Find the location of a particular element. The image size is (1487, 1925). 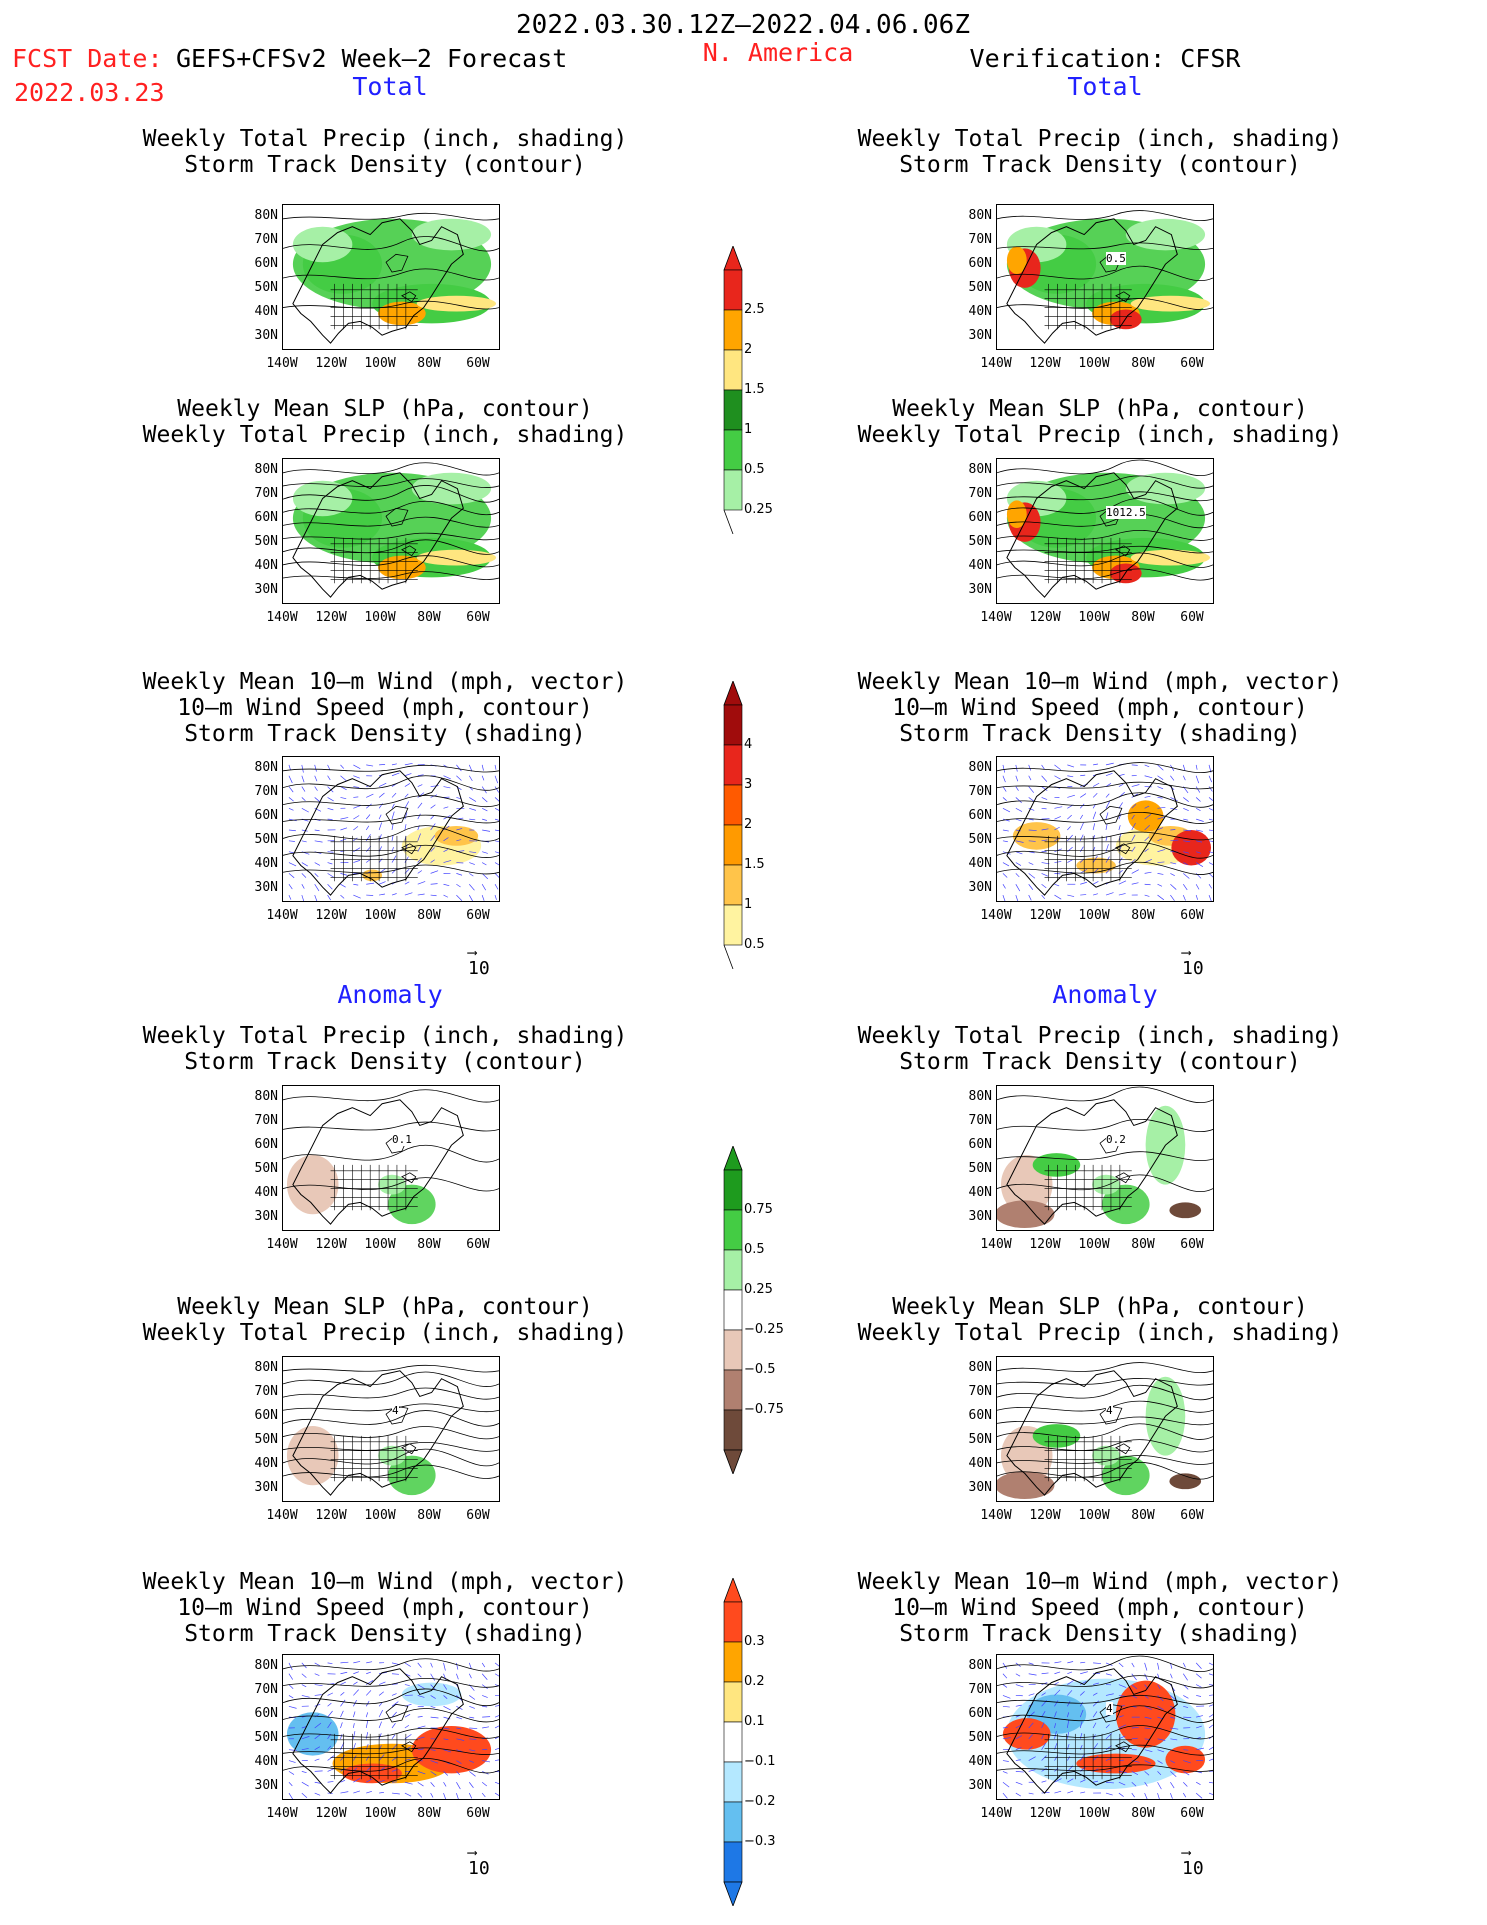

fcst-slp-anom-lon-label: 100W is located at coordinates (380, 1515).